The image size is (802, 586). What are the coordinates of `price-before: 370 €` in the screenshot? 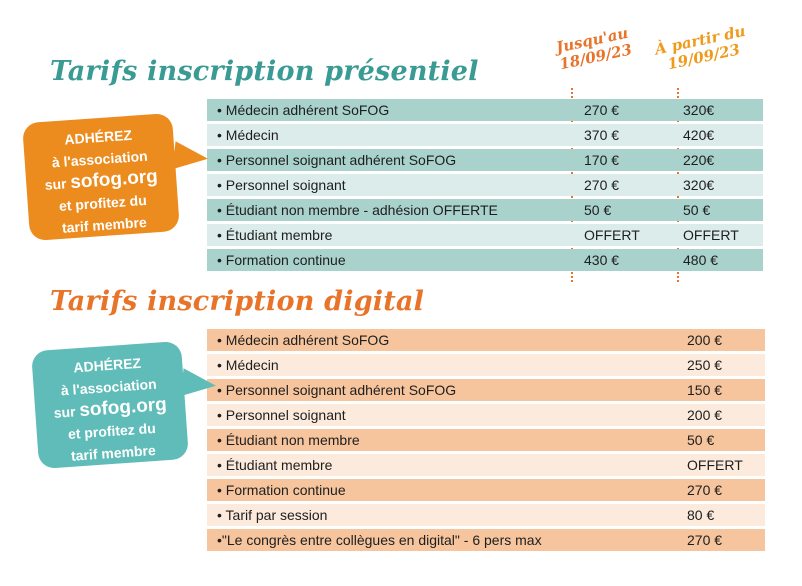 It's located at (602, 135).